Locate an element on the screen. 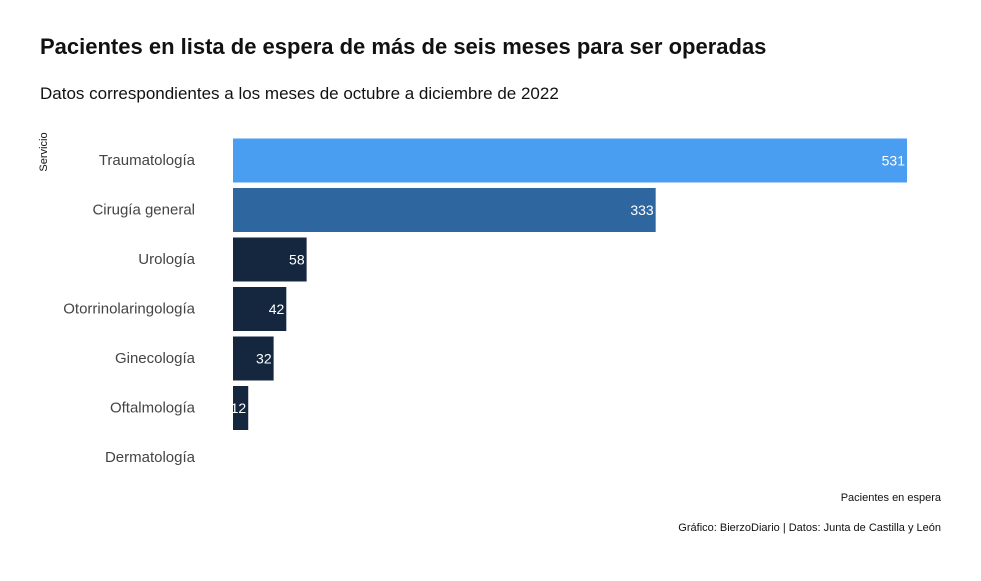 Image resolution: width=981 pixels, height=581 pixels. category-label: Cirugía general is located at coordinates (143, 210).